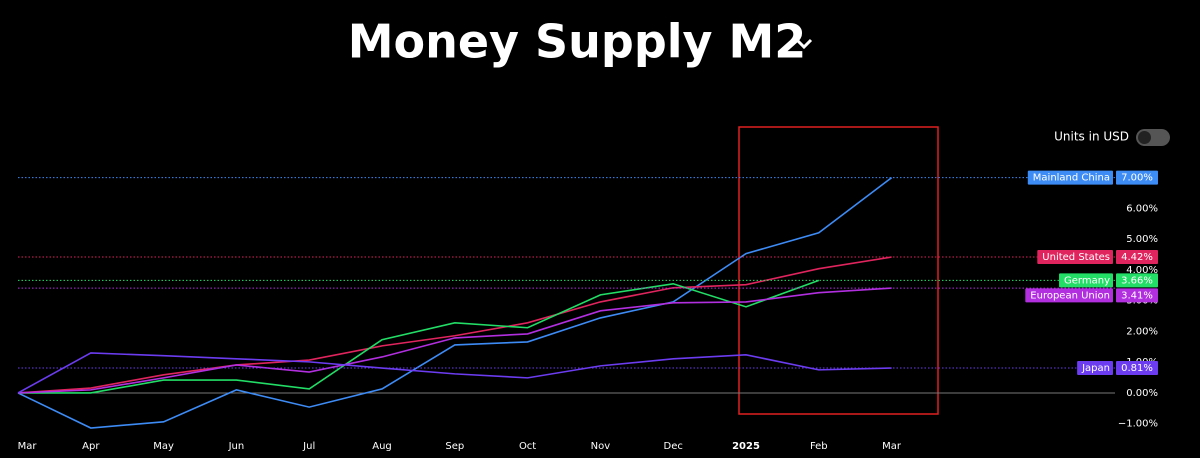 The image size is (1200, 458). I want to click on legend-name: Japan, so click(1095, 368).